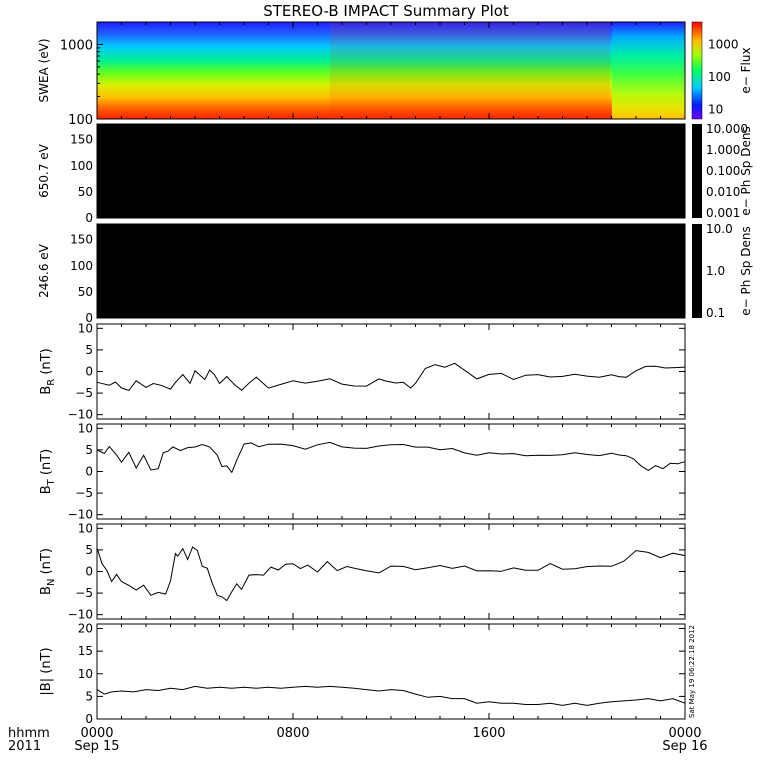 This screenshot has height=780, width=780. What do you see at coordinates (697, 171) in the screenshot?
I see `pad650-colorbar` at bounding box center [697, 171].